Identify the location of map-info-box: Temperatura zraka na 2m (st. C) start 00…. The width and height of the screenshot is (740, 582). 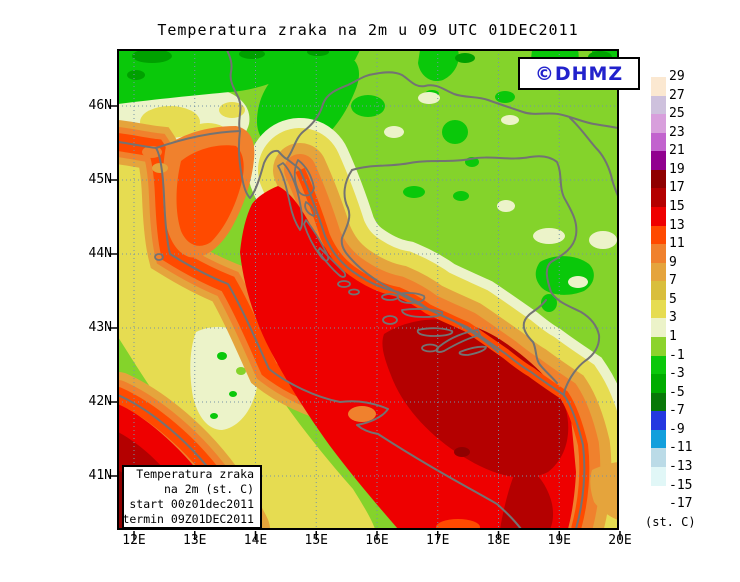
(192, 497).